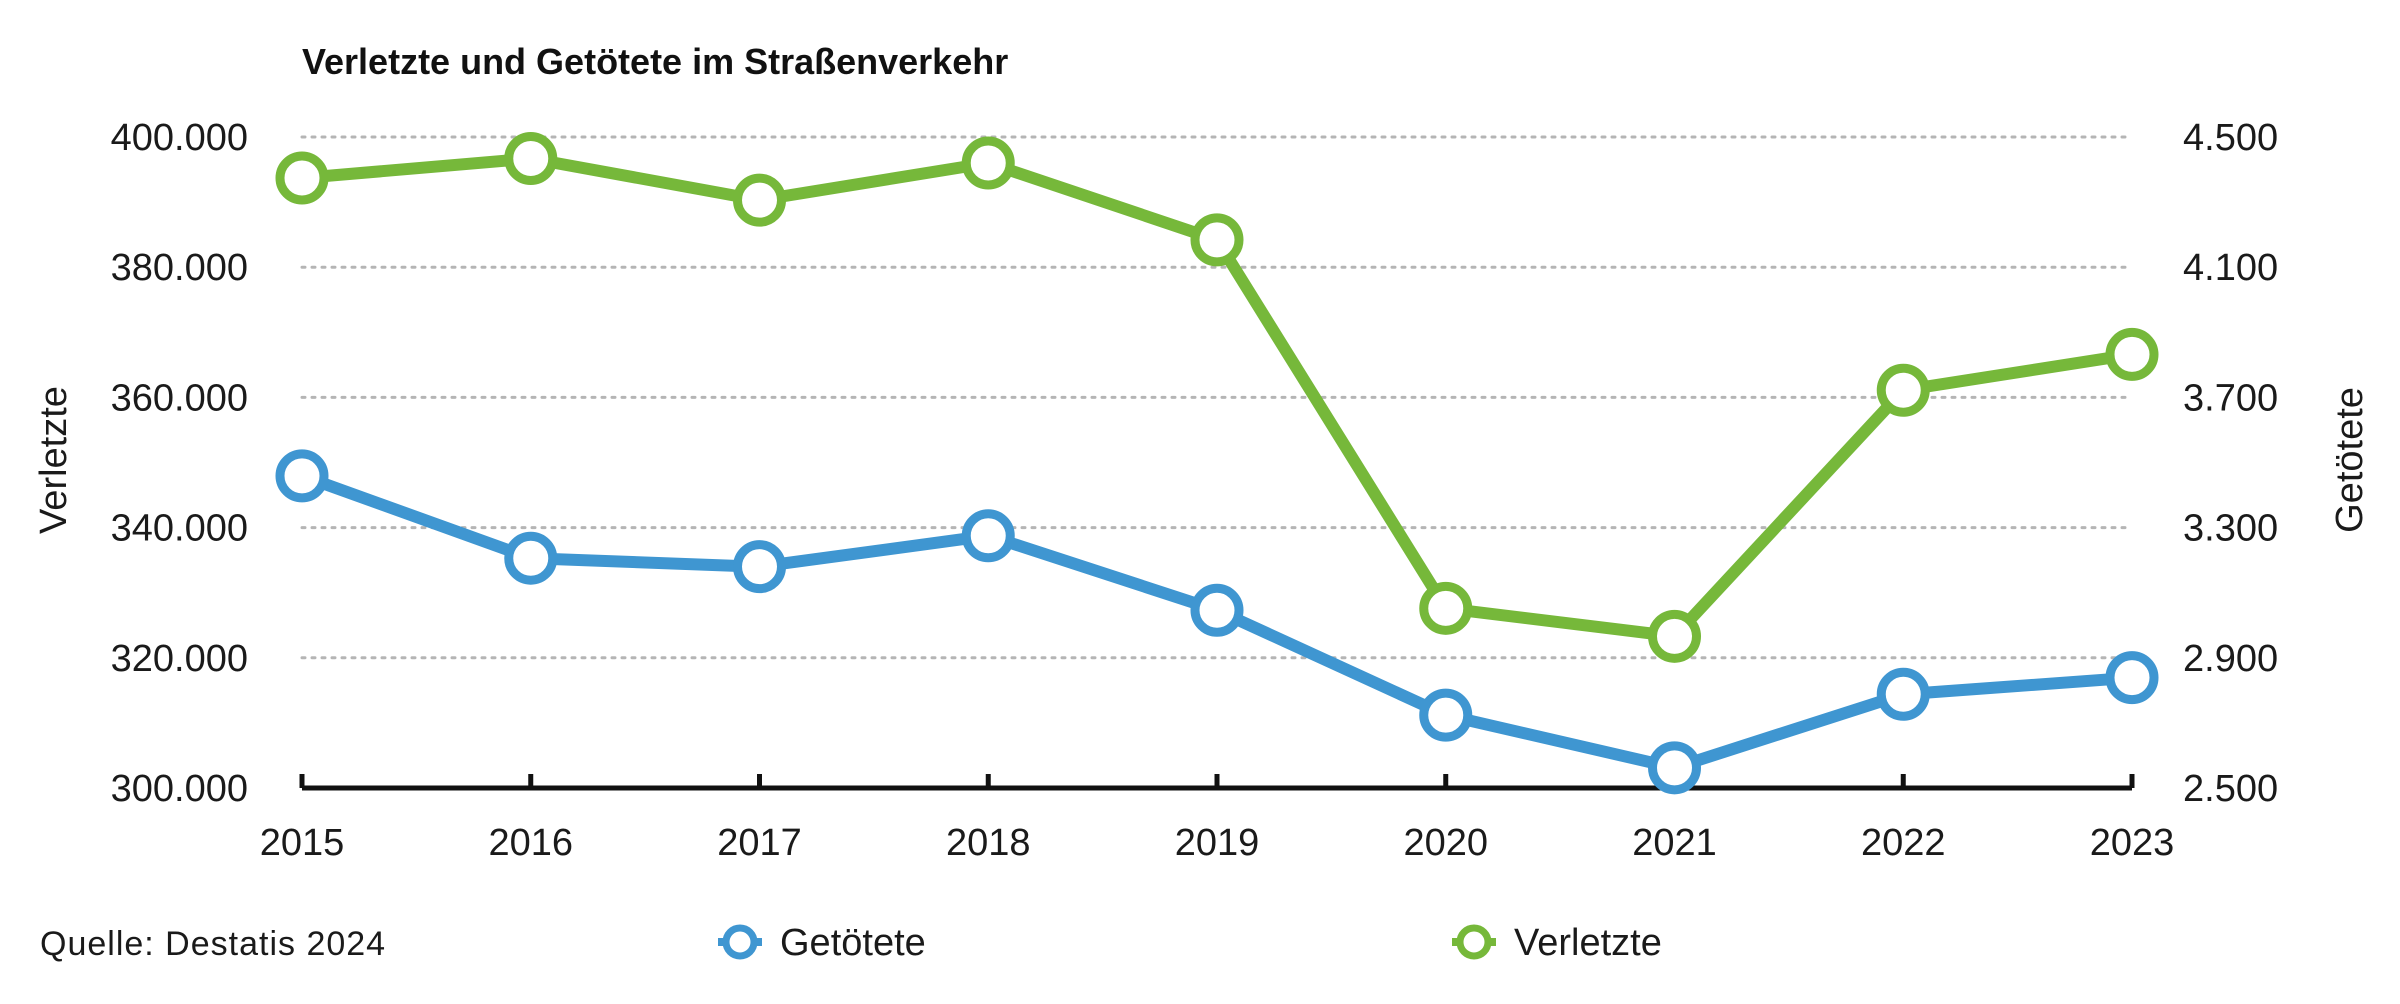 The width and height of the screenshot is (2400, 1004). I want to click on left-tick-label: 400.000, so click(179, 138).